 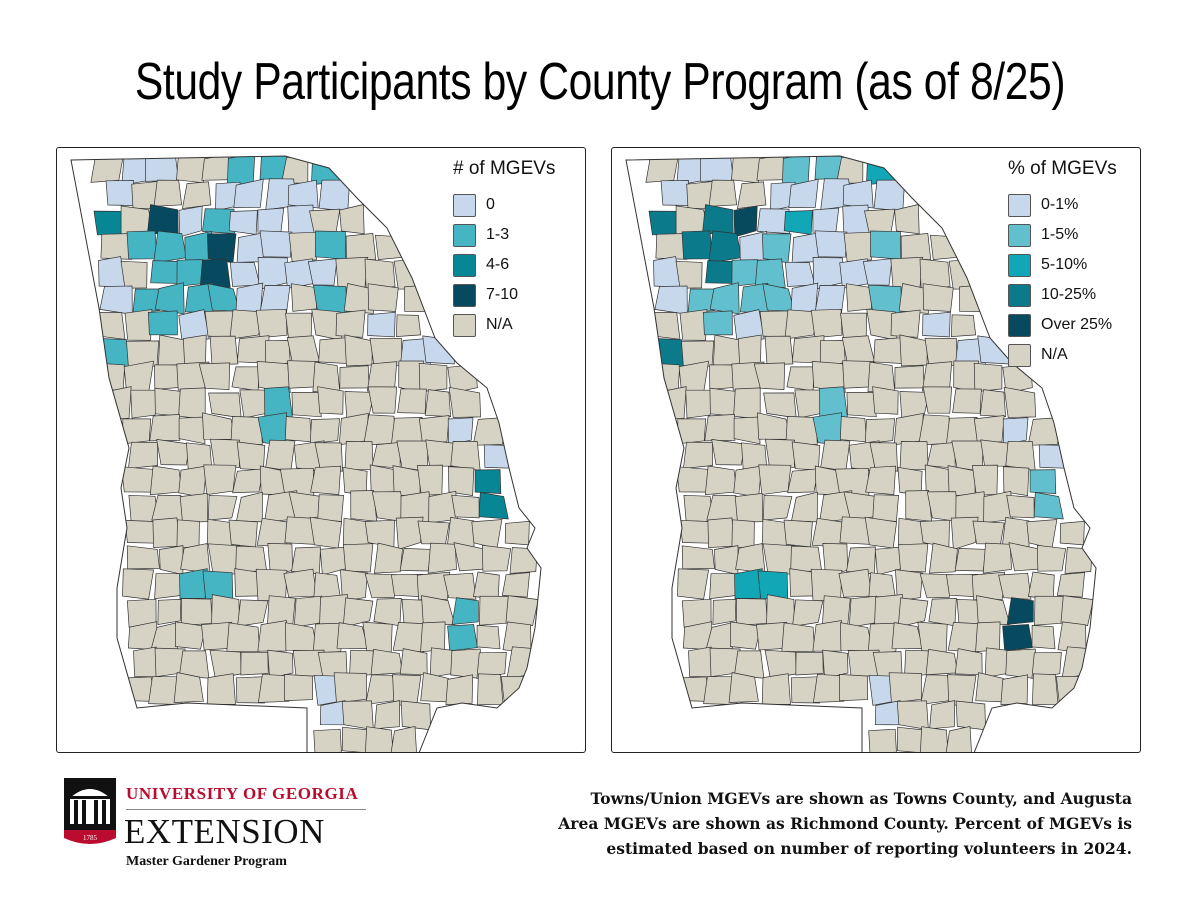 What do you see at coordinates (1062, 325) in the screenshot?
I see `legend-item: Over 25%` at bounding box center [1062, 325].